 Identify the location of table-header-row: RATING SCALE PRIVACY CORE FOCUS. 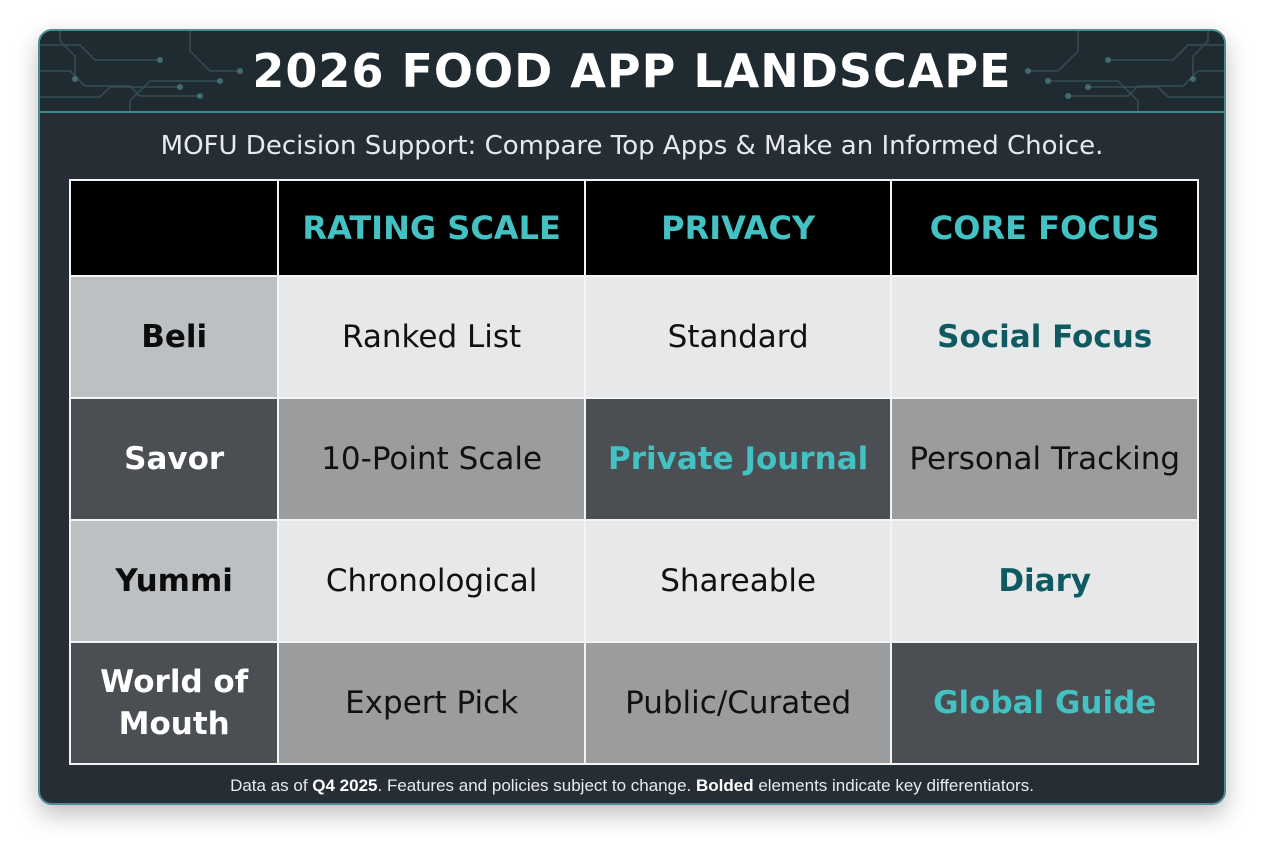
(633, 228).